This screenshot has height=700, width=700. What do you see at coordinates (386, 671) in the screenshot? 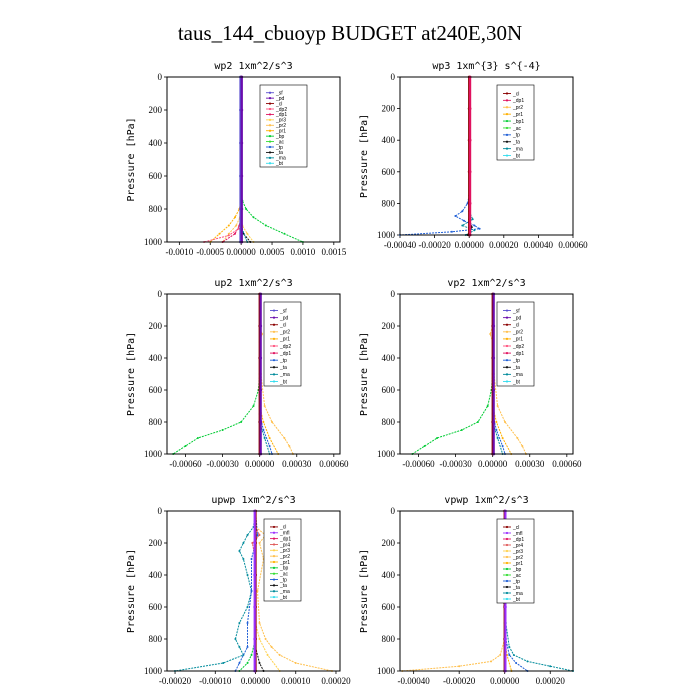
I see `y-tick-label: 1000` at bounding box center [386, 671].